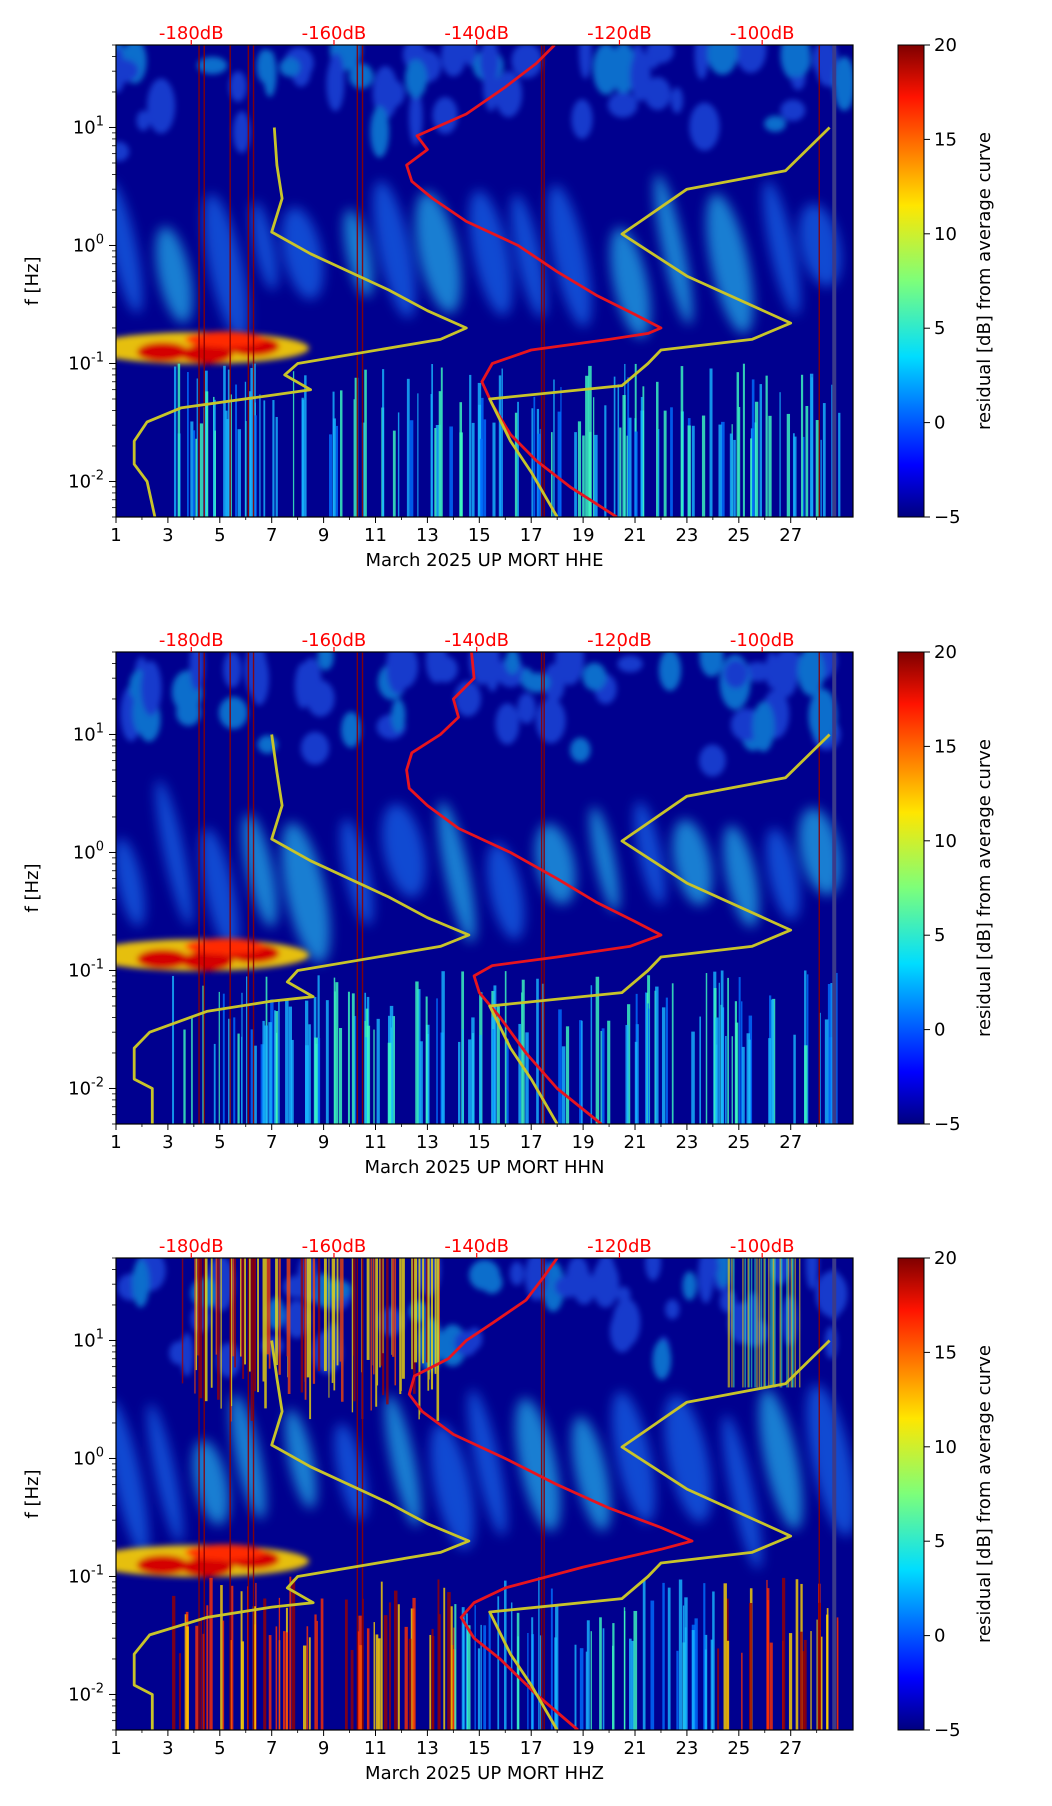 This screenshot has width=1052, height=1806. I want to click on x-tick-label: 9, so click(323, 1142).